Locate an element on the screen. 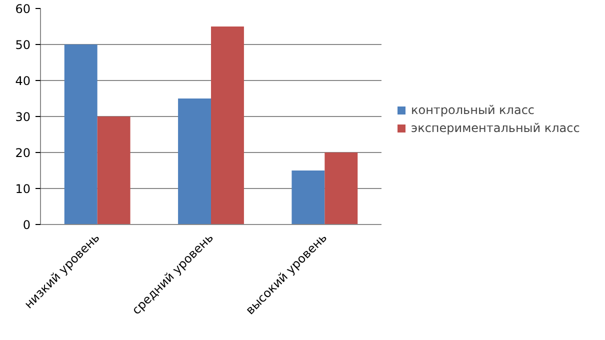 Image resolution: width=605 pixels, height=340 pixels. y-tick-label: 0 is located at coordinates (26, 225).